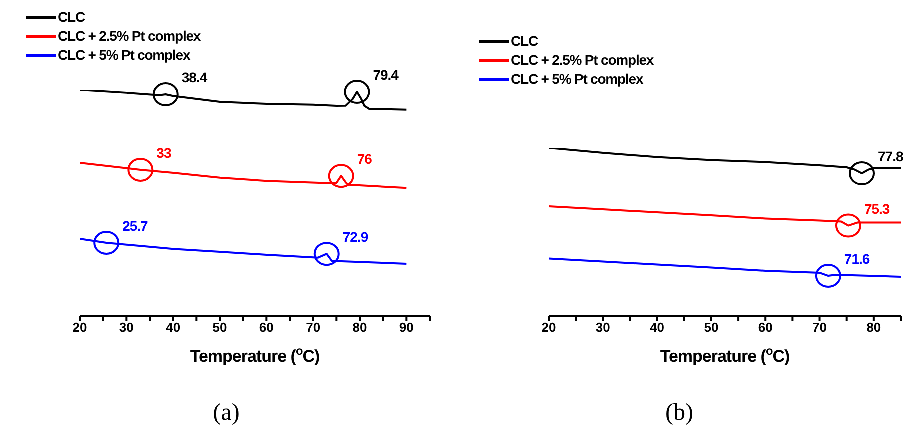 The width and height of the screenshot is (906, 435). What do you see at coordinates (226, 413) in the screenshot?
I see `text: (a)` at bounding box center [226, 413].